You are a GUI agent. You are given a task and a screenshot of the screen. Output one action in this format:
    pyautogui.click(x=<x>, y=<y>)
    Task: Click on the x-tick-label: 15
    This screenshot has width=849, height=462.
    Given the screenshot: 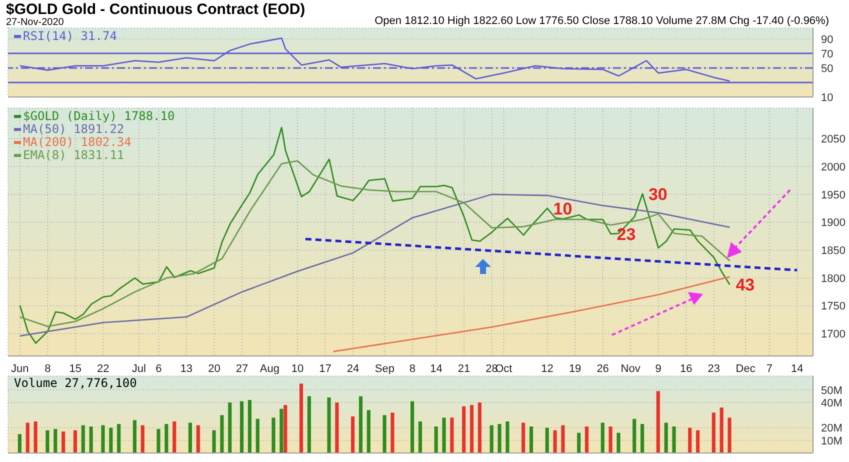 What is the action you would take?
    pyautogui.click(x=75, y=368)
    